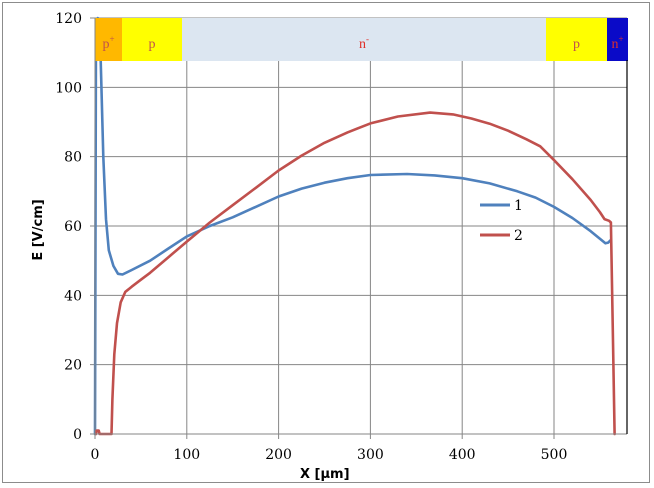 The height and width of the screenshot is (488, 654). Describe the element at coordinates (68, 88) in the screenshot. I see `y-tick-label: 100` at that location.